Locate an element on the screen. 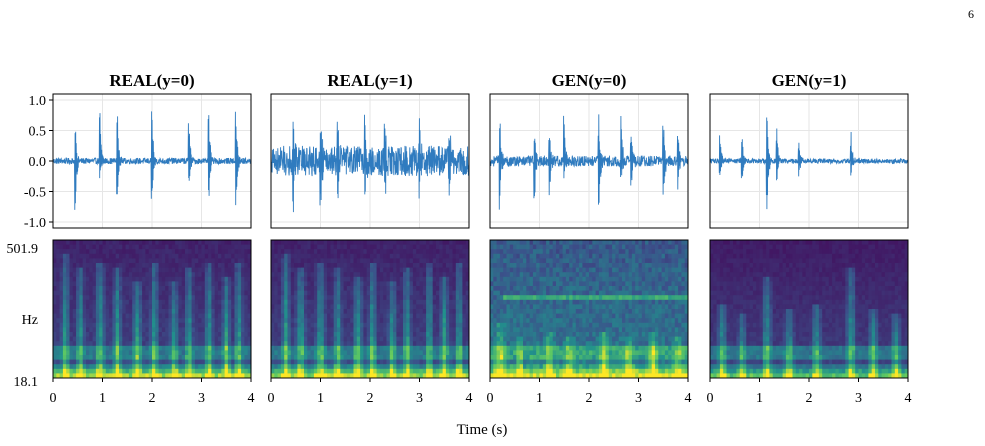  xtick-label-1-3: 3 is located at coordinates (201, 398).